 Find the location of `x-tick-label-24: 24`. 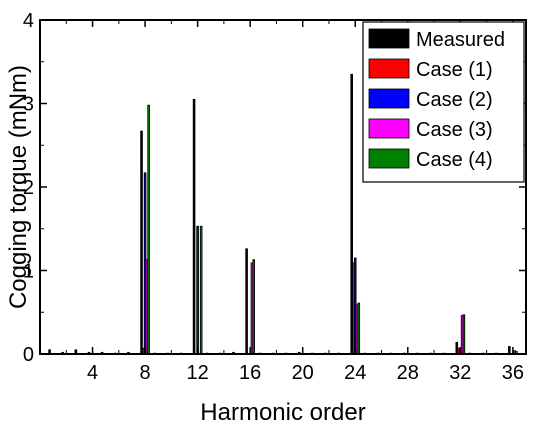

x-tick-label-24: 24 is located at coordinates (355, 373).